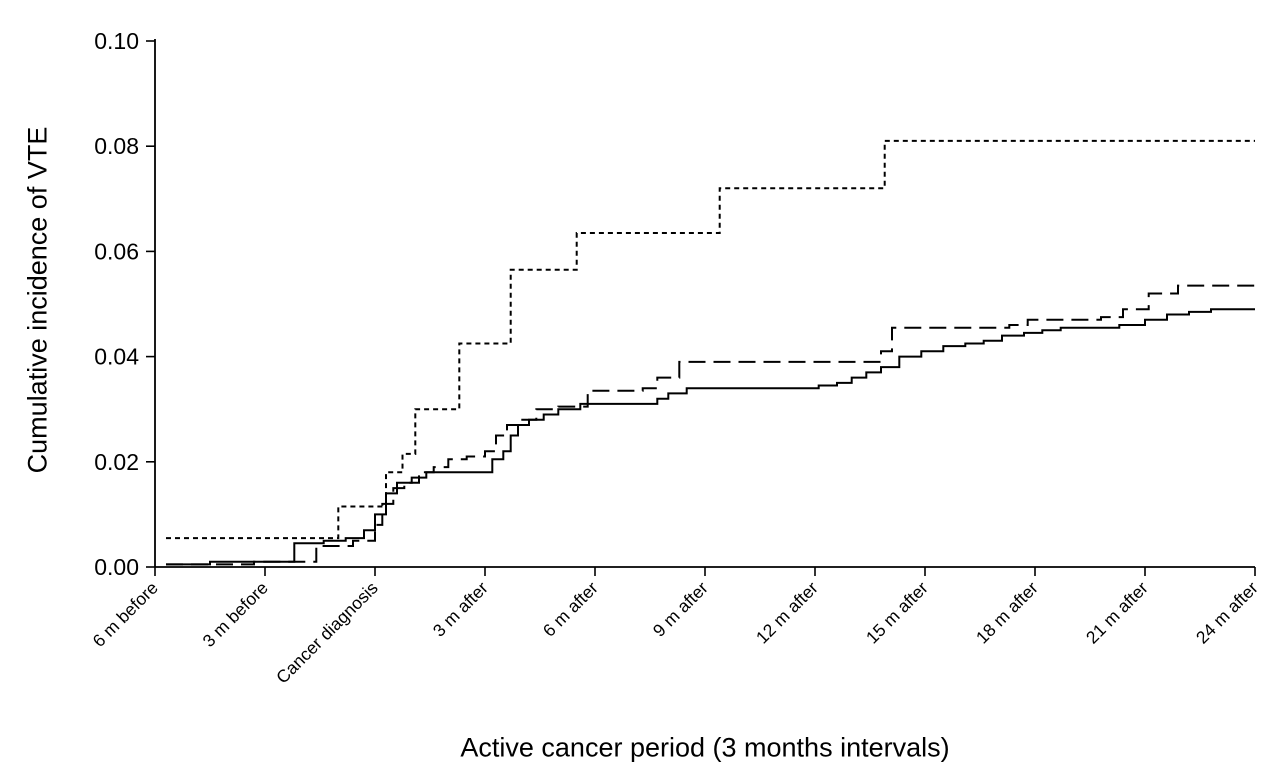 This screenshot has width=1280, height=783. Describe the element at coordinates (116, 462) in the screenshot. I see `y-tick-label: 0.02` at that location.